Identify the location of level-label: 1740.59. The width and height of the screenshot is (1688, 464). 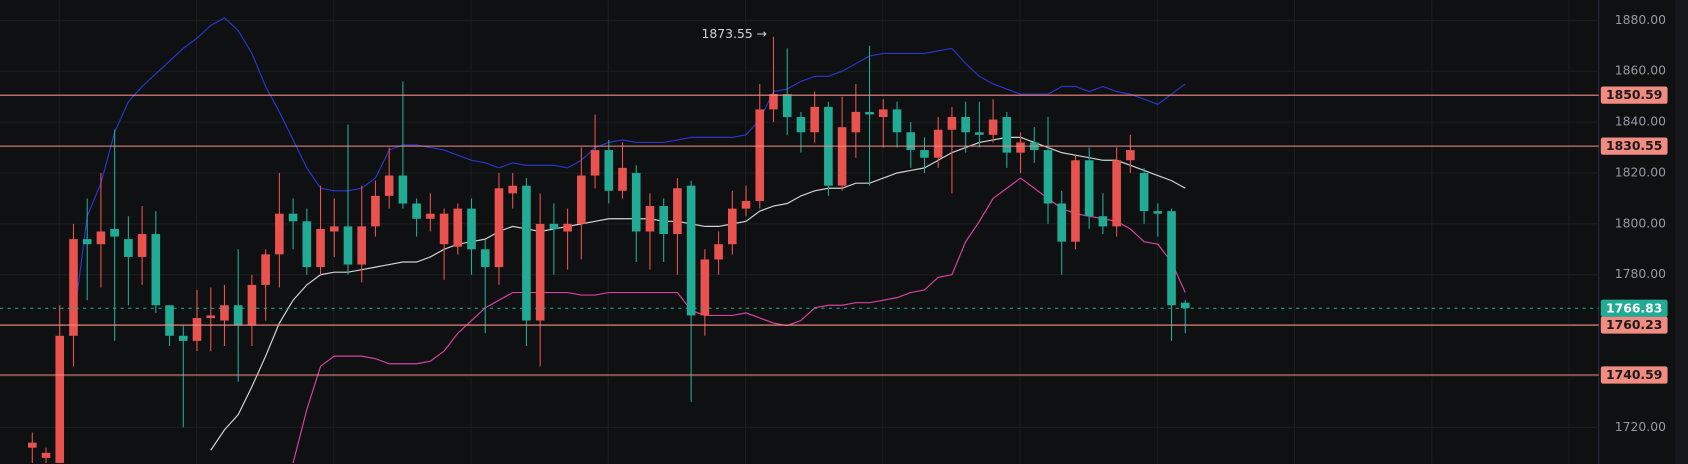
(1634, 375).